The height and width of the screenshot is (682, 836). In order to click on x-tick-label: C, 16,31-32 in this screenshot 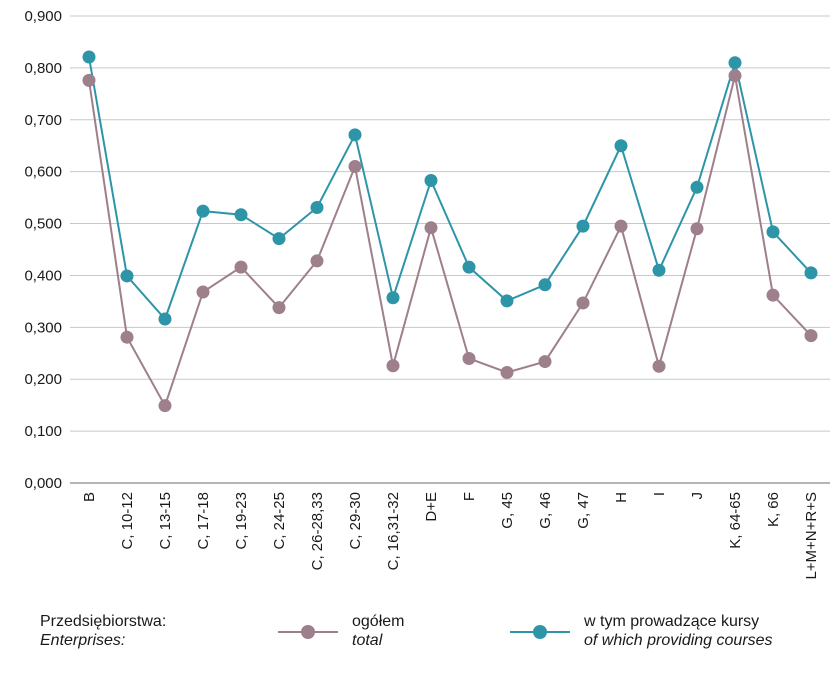, I will do `click(393, 531)`.